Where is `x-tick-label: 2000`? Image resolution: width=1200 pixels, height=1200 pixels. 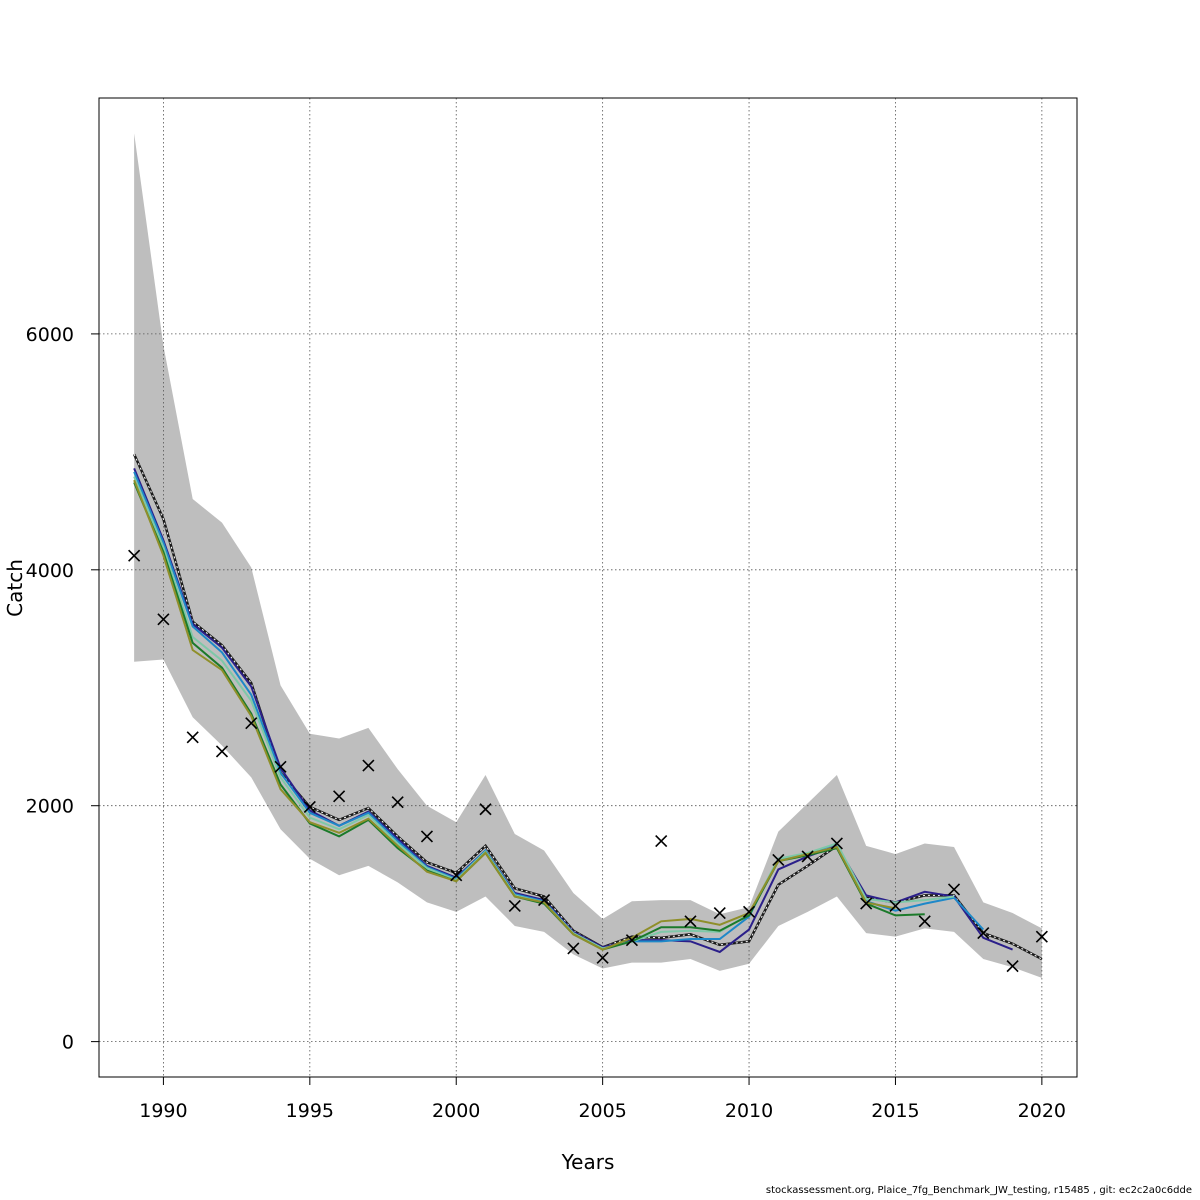
x-tick-label: 2000 is located at coordinates (456, 1111).